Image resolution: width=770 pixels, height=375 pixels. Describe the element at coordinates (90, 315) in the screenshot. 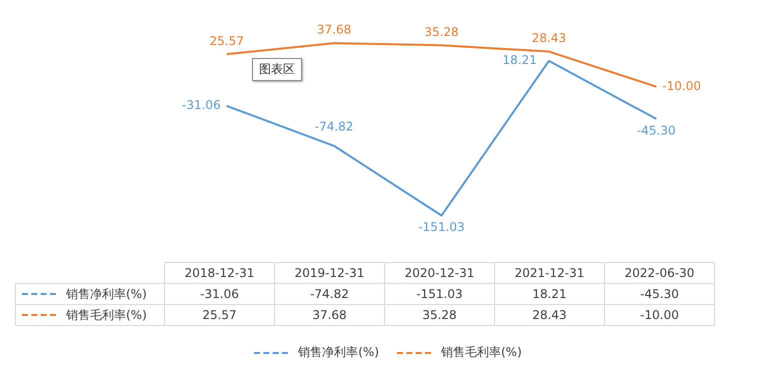

I see `legend-label: 销售毛利率(%)` at that location.